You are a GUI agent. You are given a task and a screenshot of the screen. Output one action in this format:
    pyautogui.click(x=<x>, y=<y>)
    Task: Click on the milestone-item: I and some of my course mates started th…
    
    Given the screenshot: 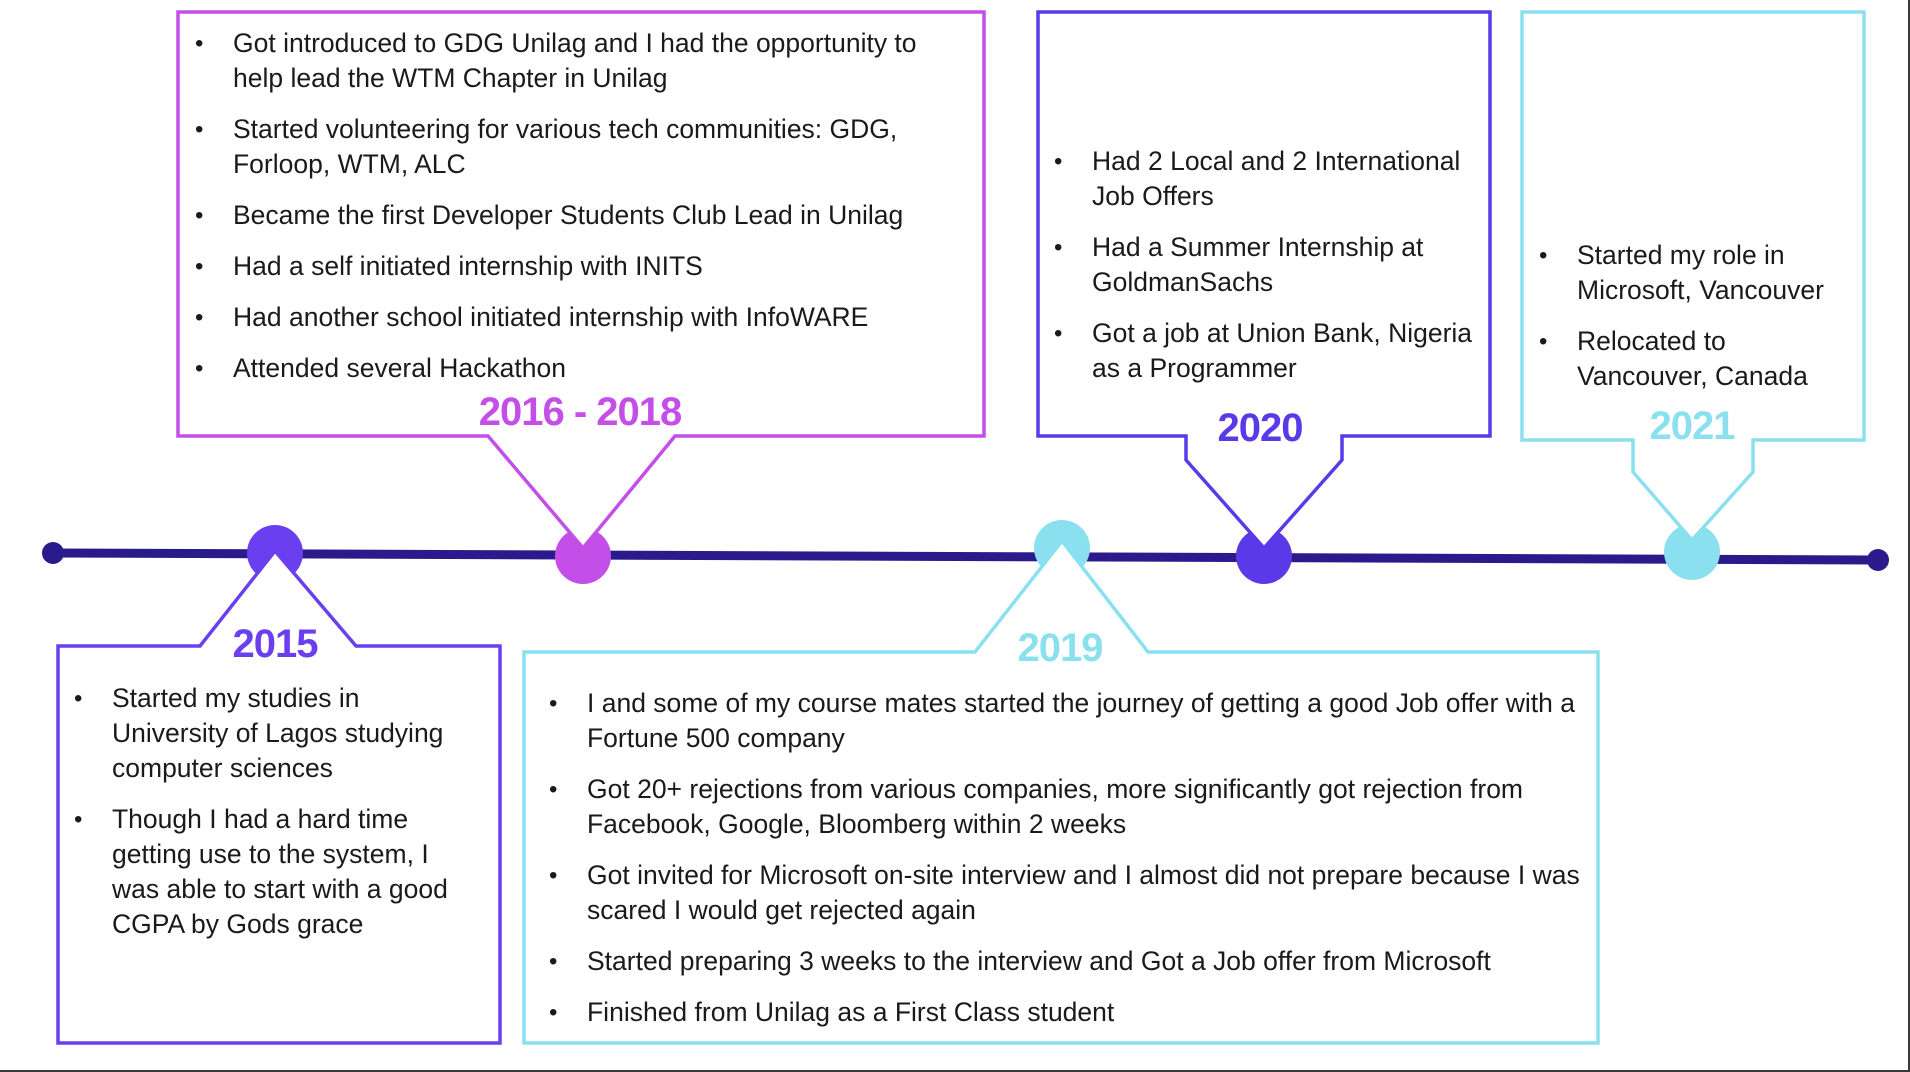 What is the action you would take?
    pyautogui.click(x=1065, y=721)
    